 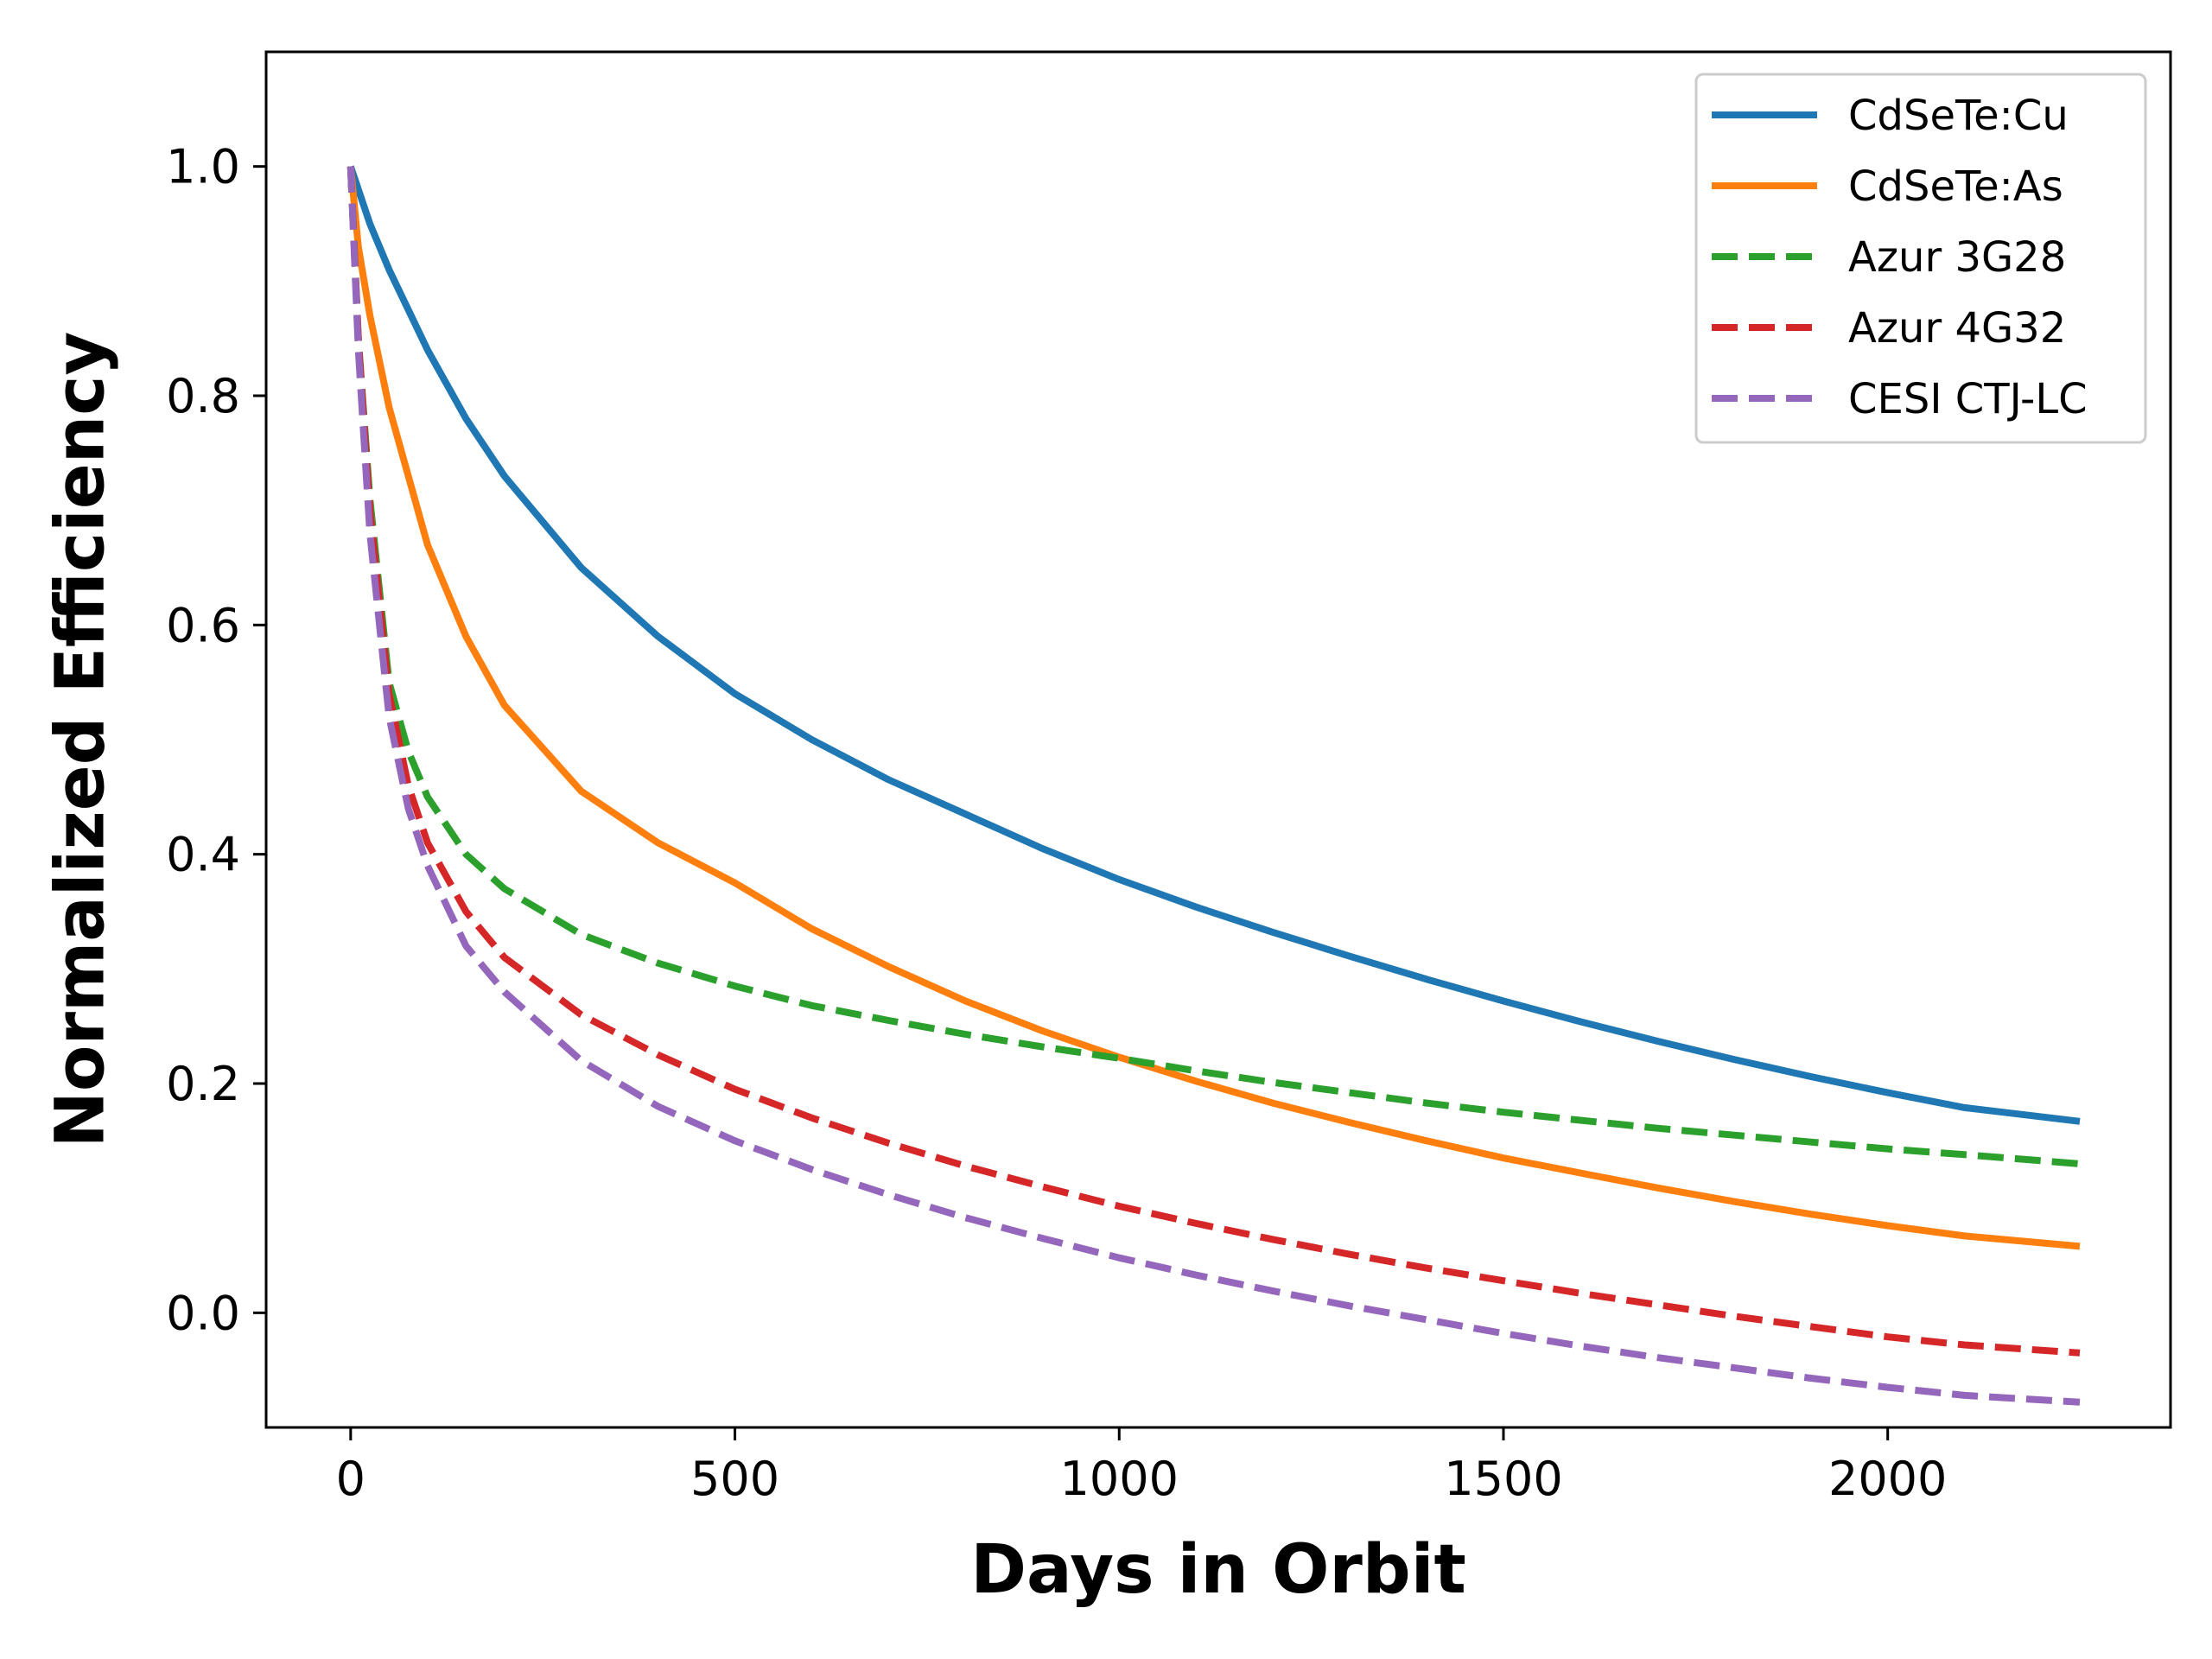 I want to click on legend-label-2: Azur 3G28, so click(x=1957, y=257).